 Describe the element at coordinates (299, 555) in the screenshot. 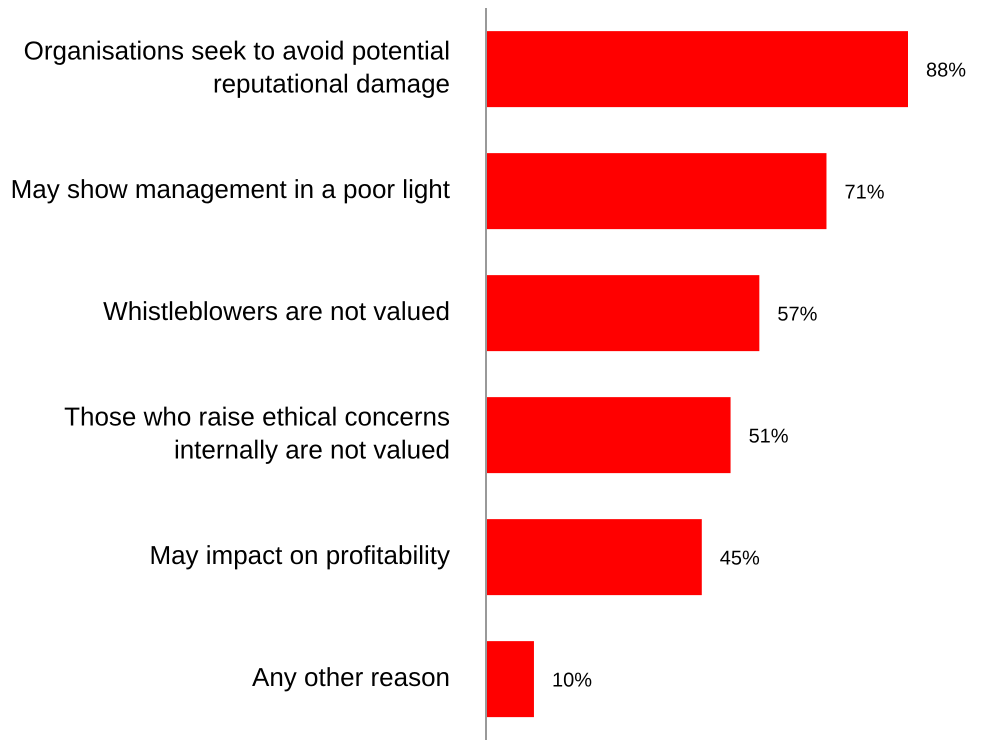

I see `y-tick-label: May impact on profitability` at that location.